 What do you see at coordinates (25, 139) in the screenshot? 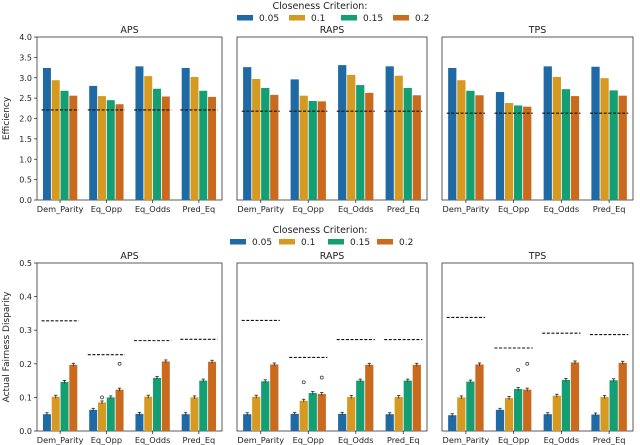
I see `y-tick-label: 1.5` at bounding box center [25, 139].